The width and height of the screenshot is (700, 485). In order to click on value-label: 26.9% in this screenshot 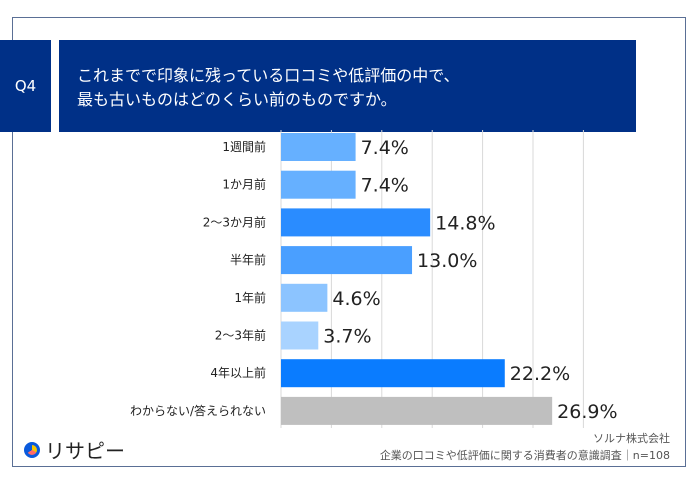, I will do `click(587, 412)`.